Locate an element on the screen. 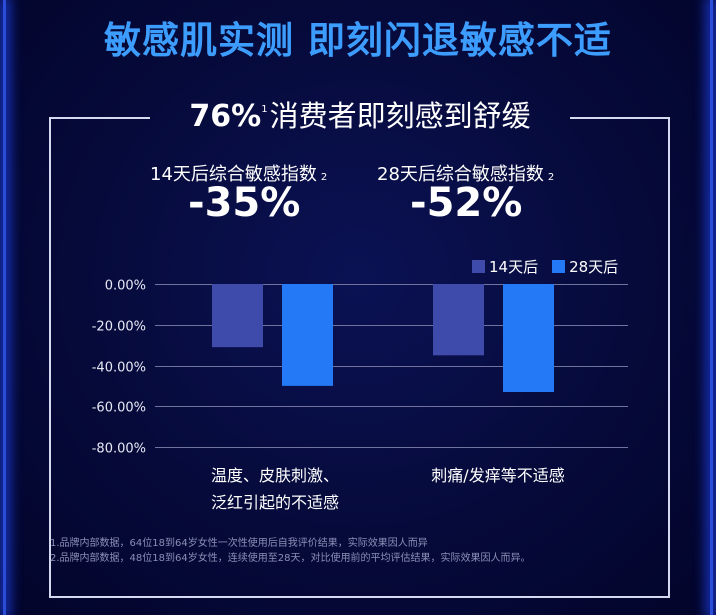  panel-border-right is located at coordinates (669, 357).